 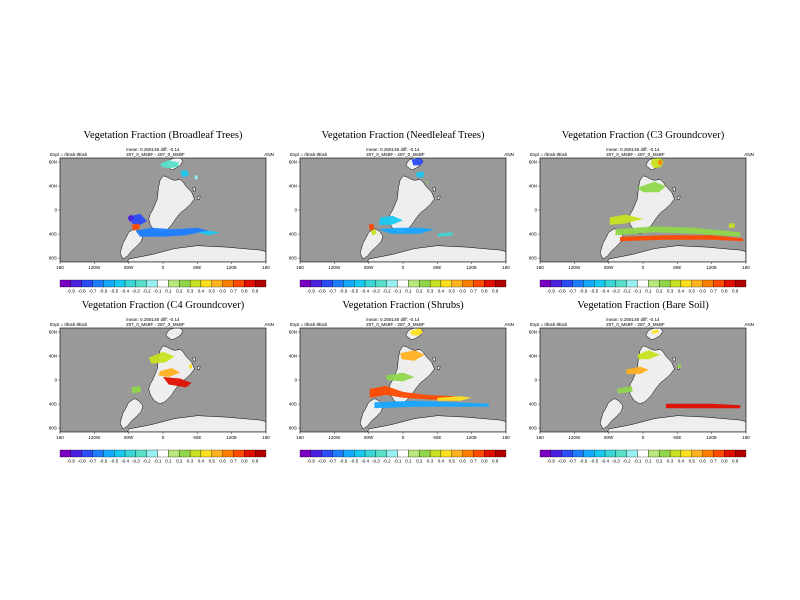 I want to click on colorbar-label: -0.2, so click(x=627, y=291).